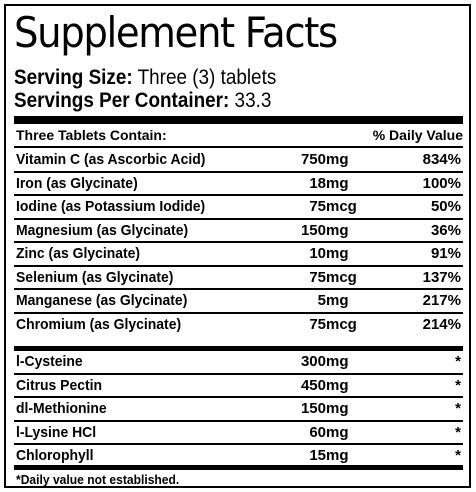  What do you see at coordinates (99, 324) in the screenshot?
I see `ingredient-name: Chromium (as Glycinate)` at bounding box center [99, 324].